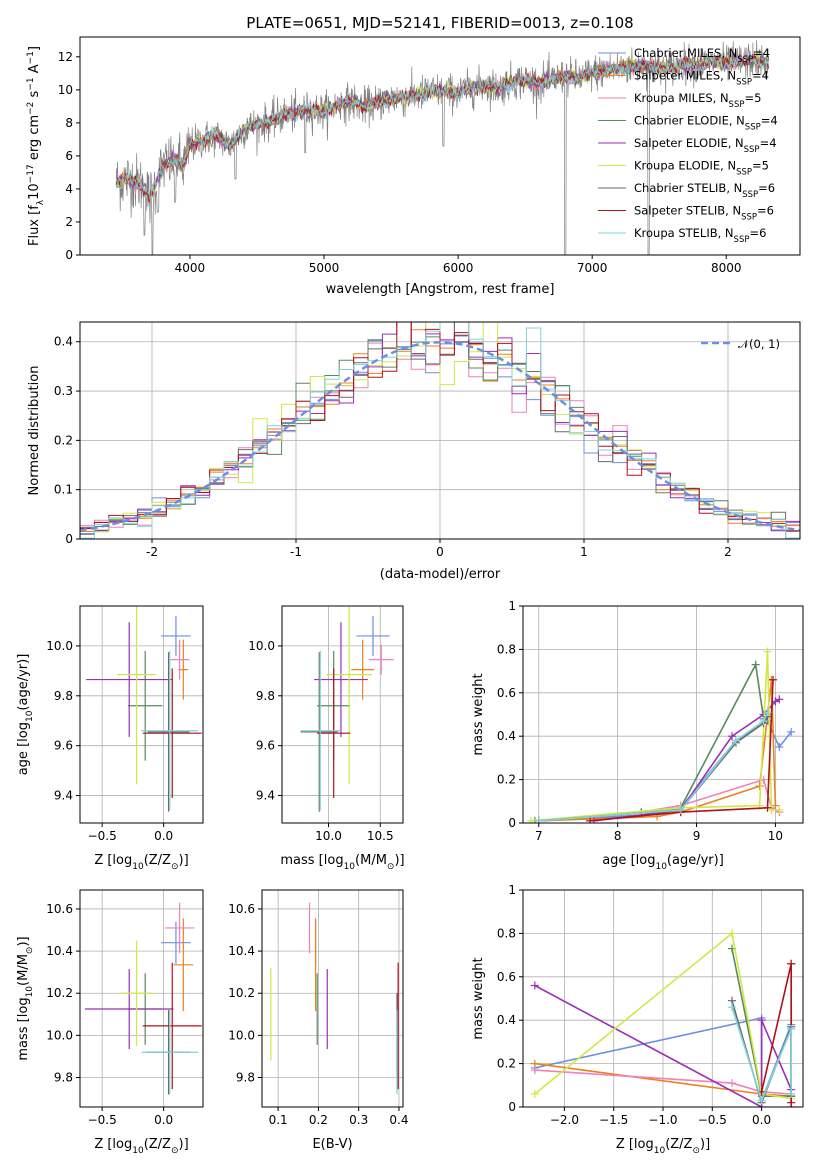  Describe the element at coordinates (440, 552) in the screenshot. I see `x-tick-label: 0` at that location.